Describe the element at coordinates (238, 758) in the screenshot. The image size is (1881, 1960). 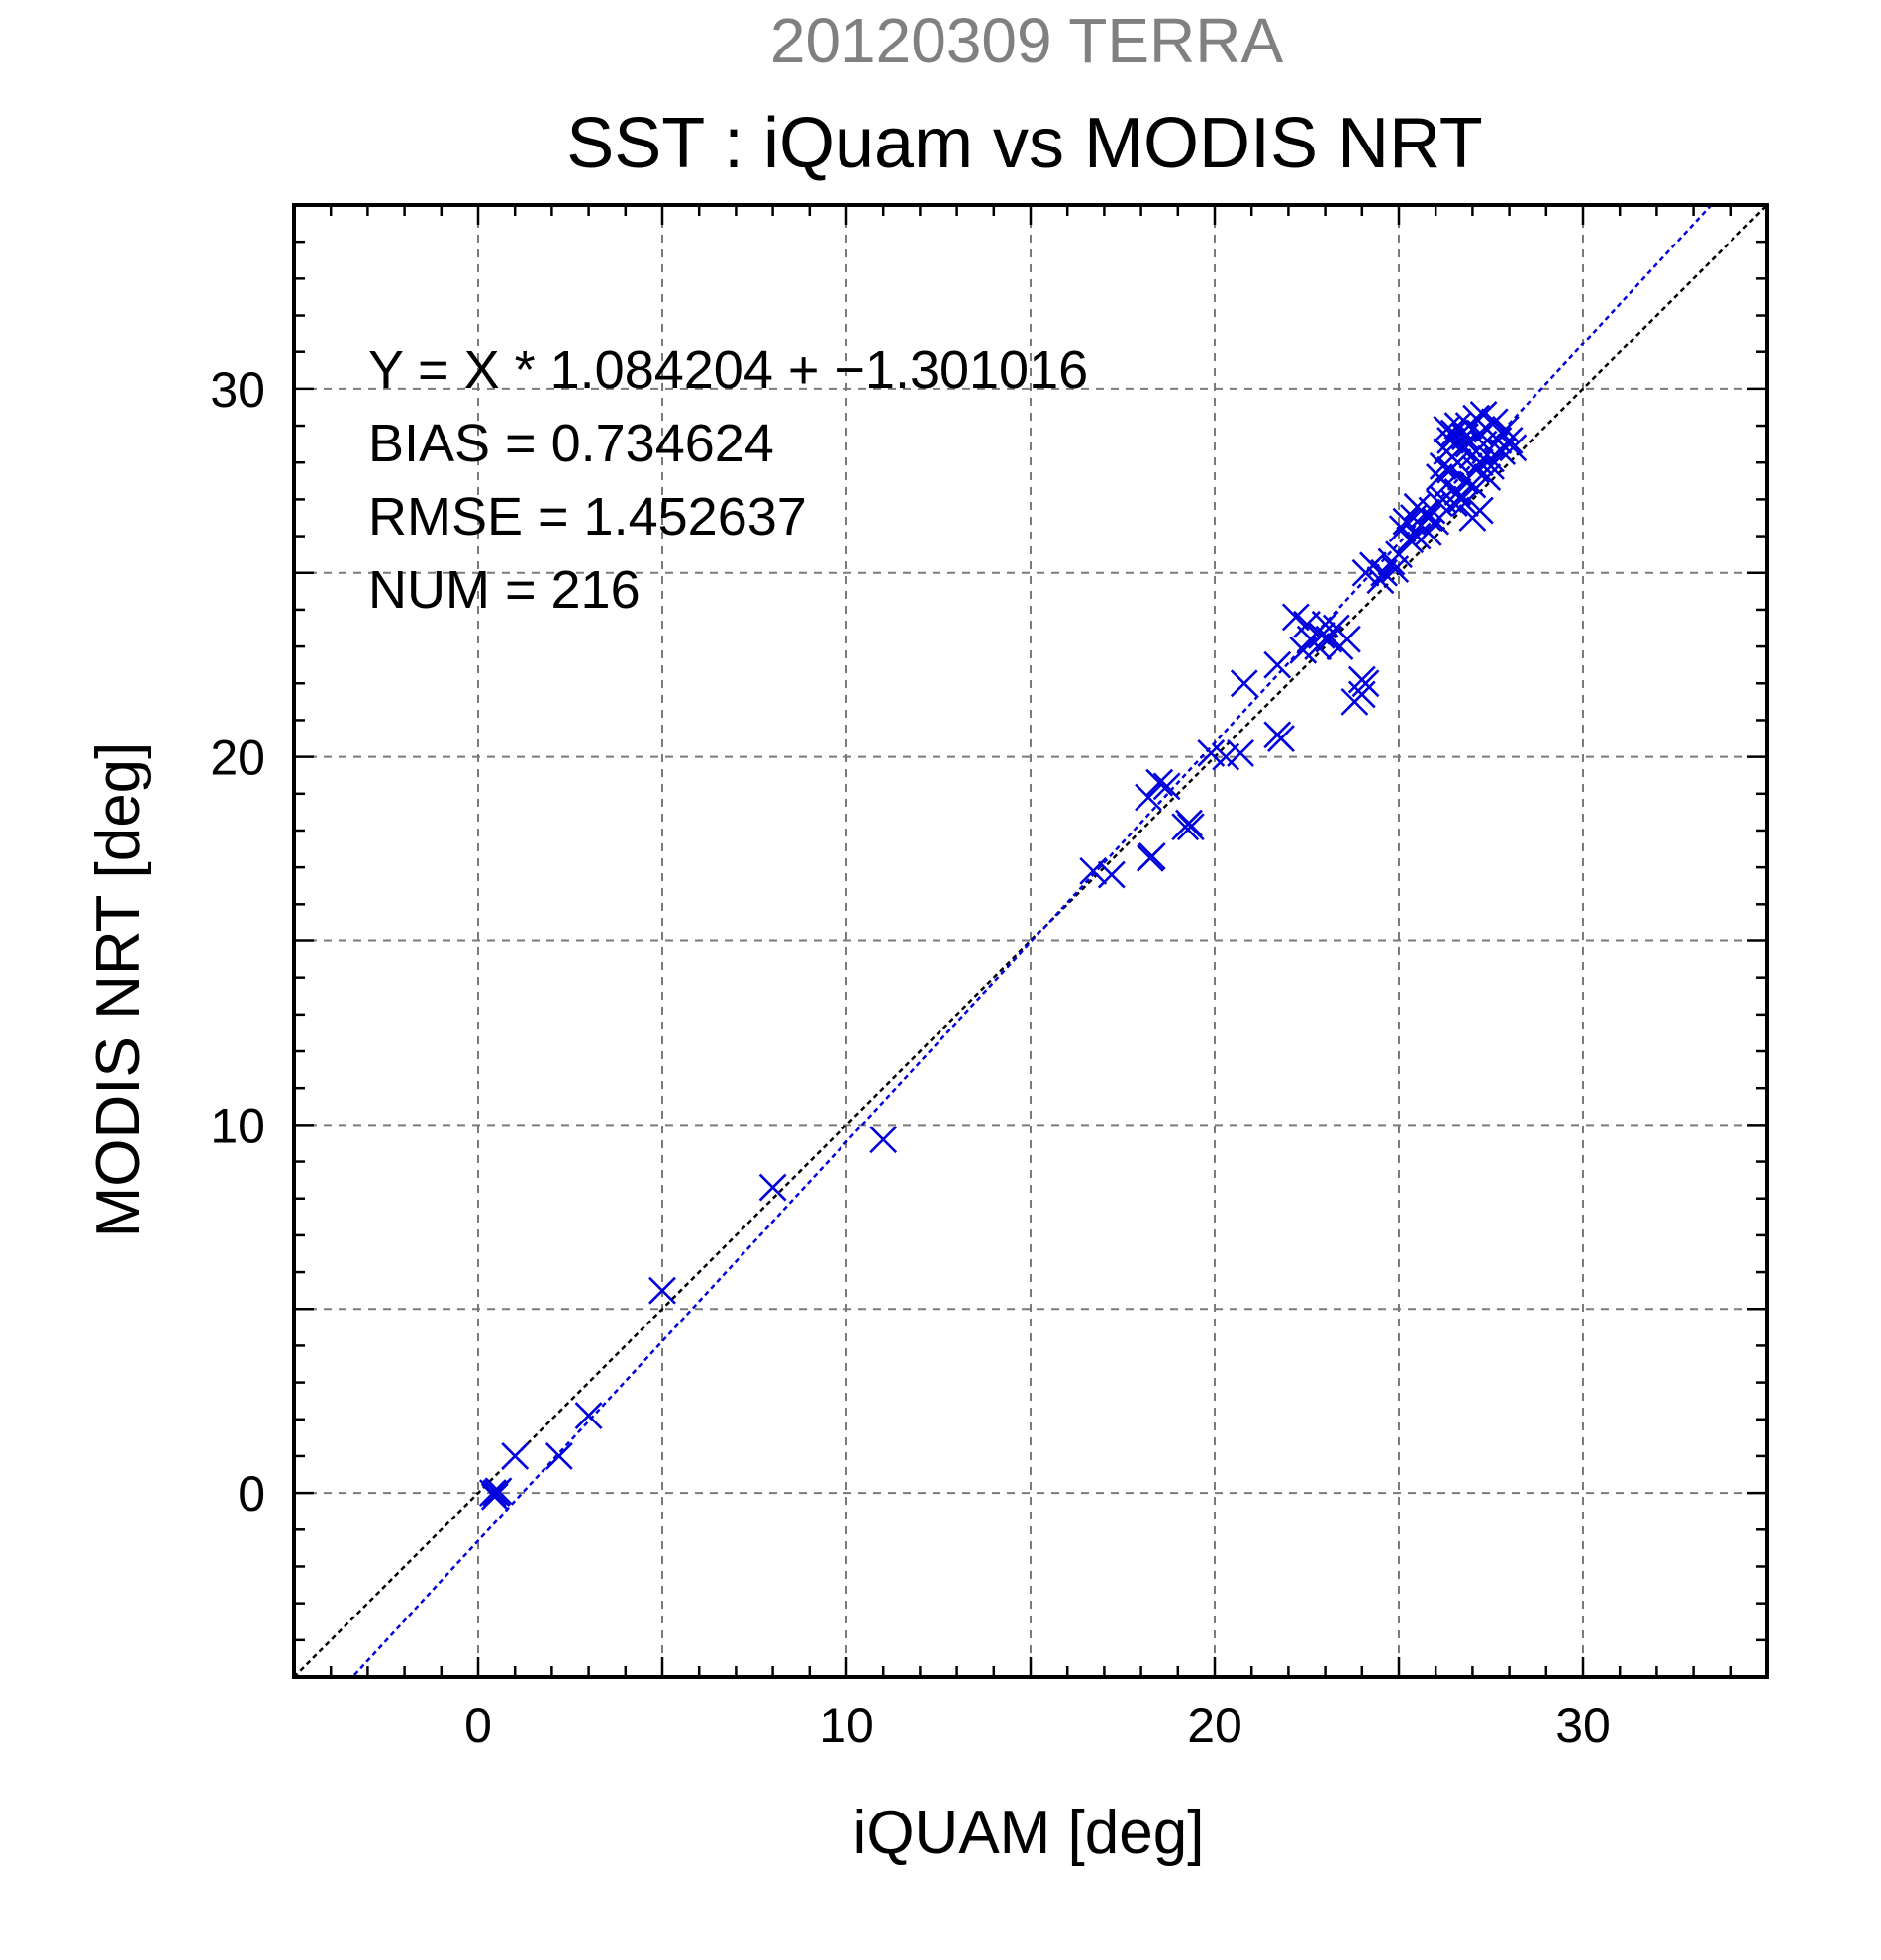
I see `y-tick-label: 20` at that location.